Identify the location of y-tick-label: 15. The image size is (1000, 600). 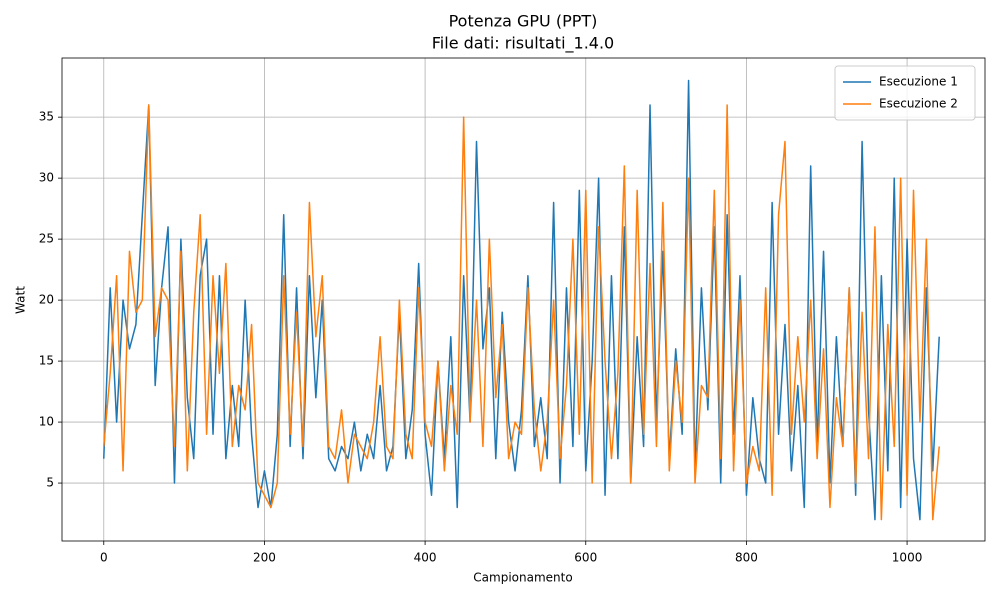
(46, 361).